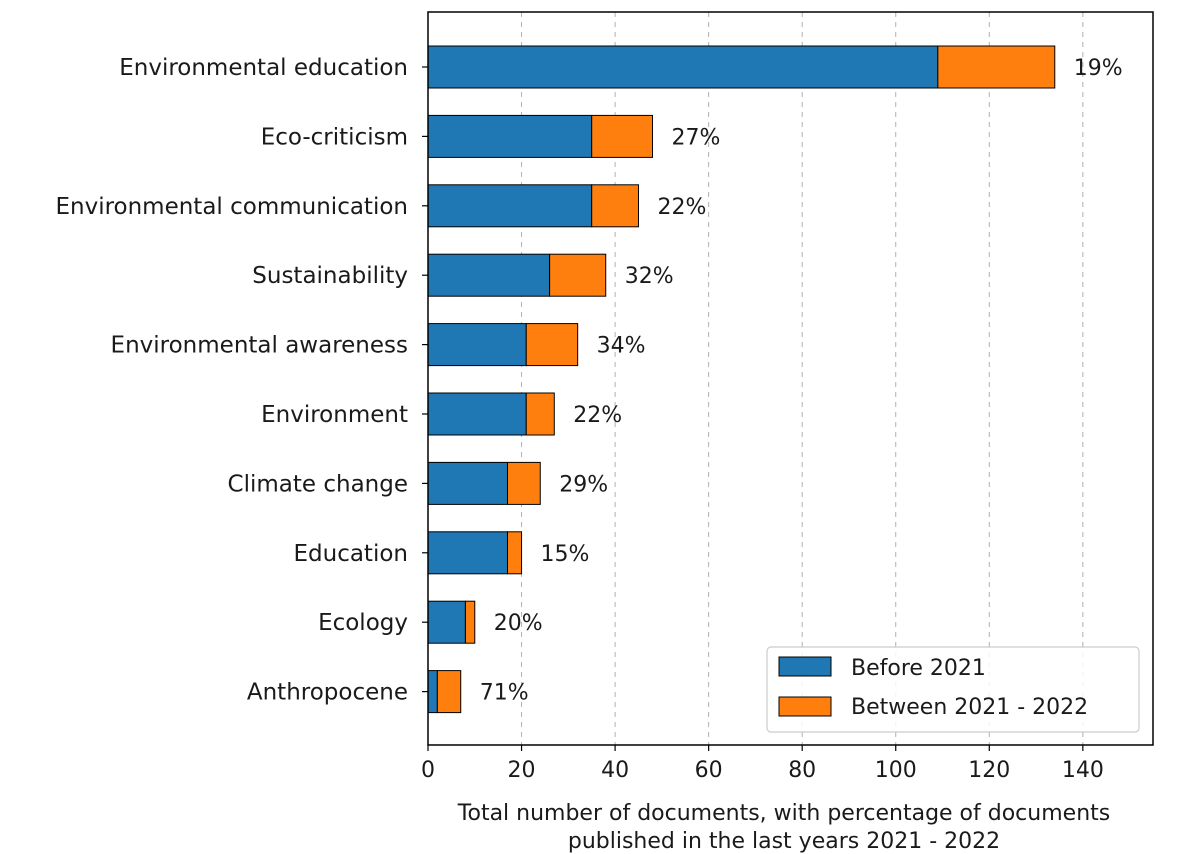  I want to click on percentage-label: 34%, so click(621, 346).